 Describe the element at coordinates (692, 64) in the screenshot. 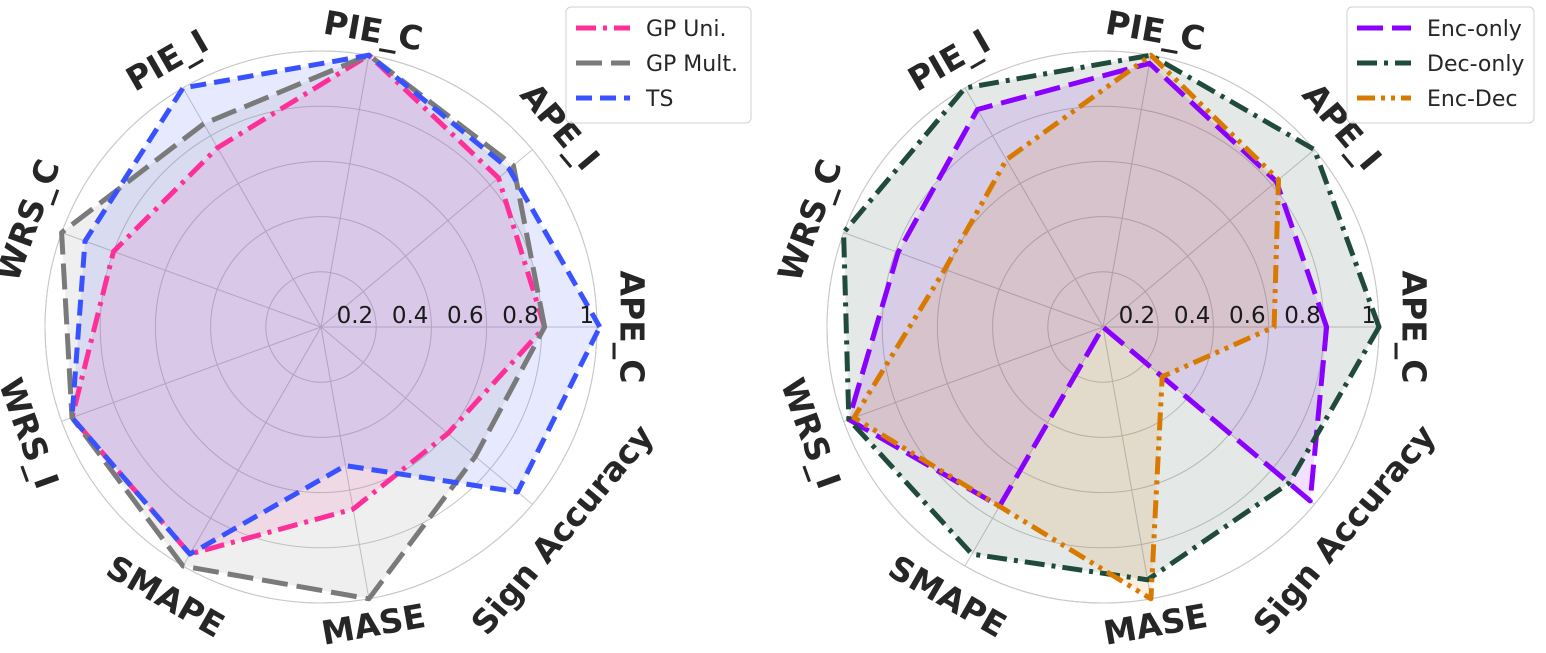

I see `legend-label-gp-mult: GP Mult.` at that location.